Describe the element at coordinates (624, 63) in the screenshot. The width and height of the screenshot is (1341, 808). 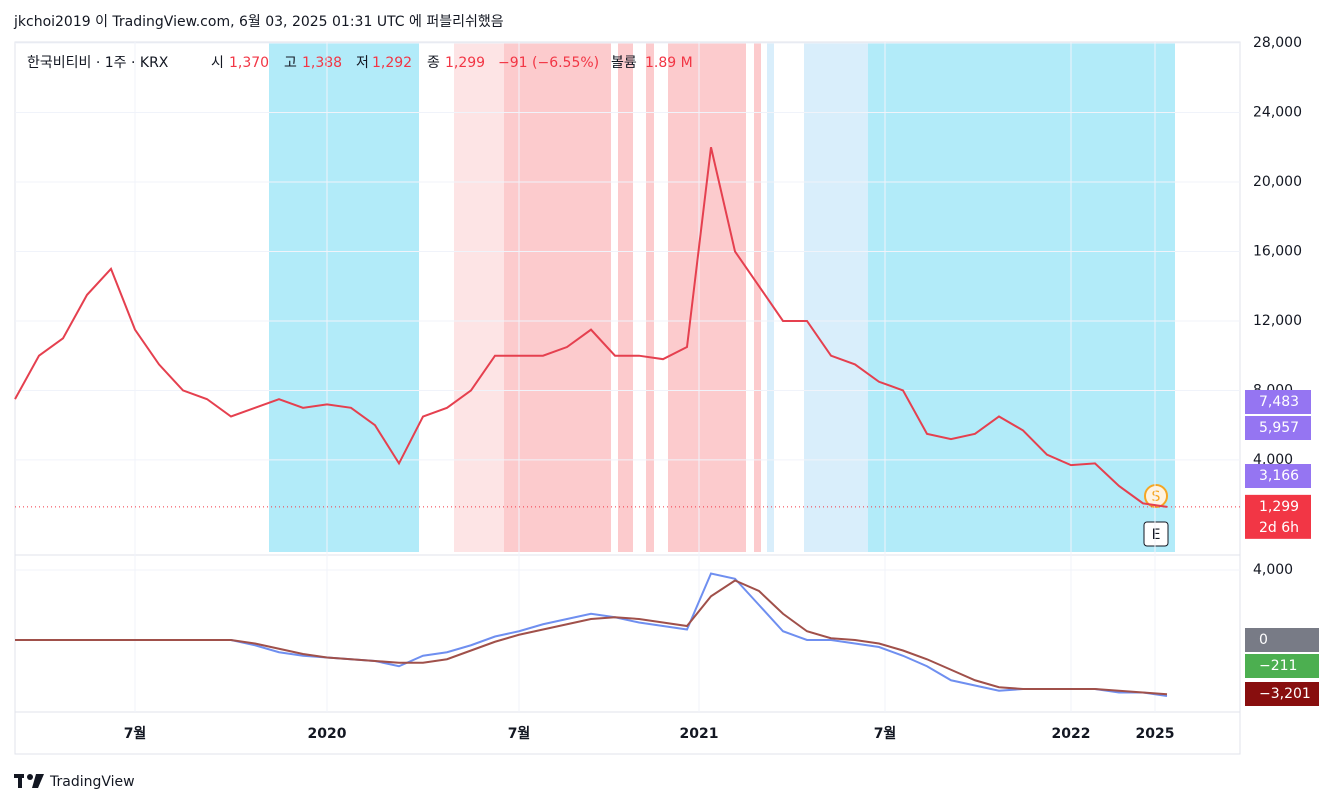
I see `volume-label: 볼륨` at that location.